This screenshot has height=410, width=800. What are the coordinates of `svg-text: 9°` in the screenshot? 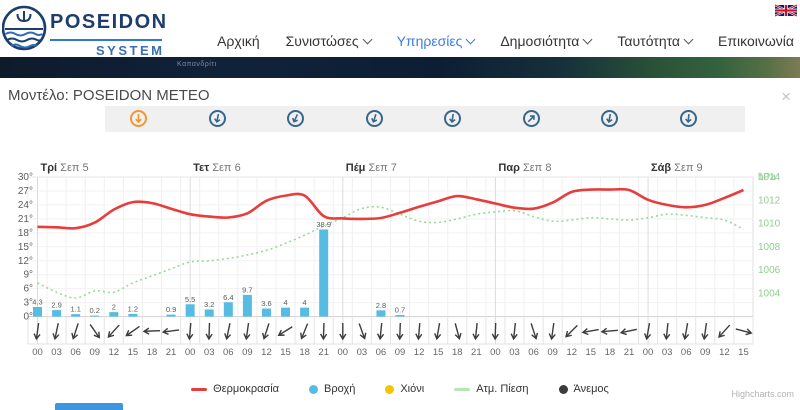 It's located at (28, 275).